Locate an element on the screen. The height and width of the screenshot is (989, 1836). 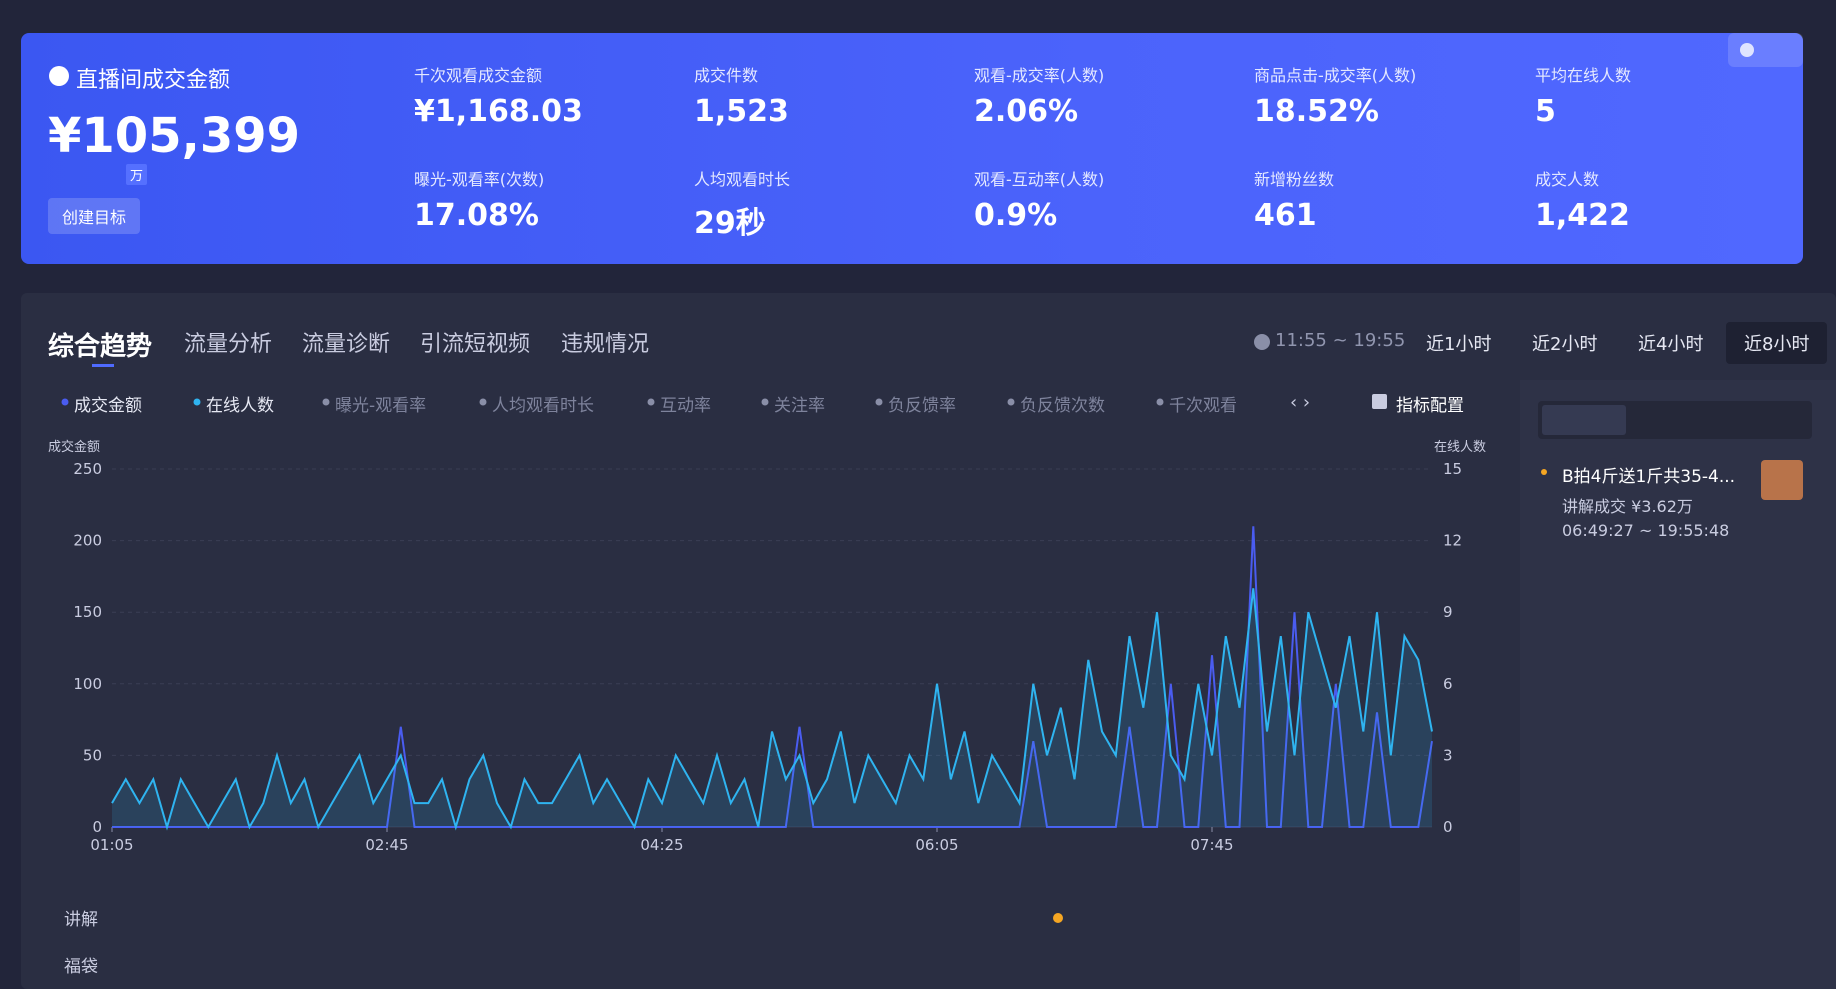
metric-value: 1,422 is located at coordinates (1582, 215).